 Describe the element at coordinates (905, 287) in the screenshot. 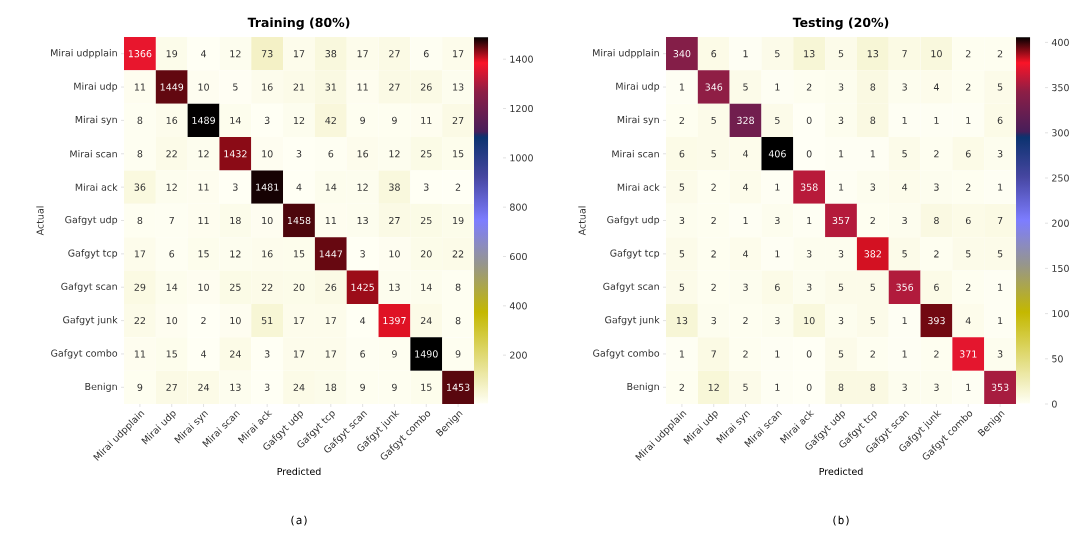

I see `data-label: 356` at that location.